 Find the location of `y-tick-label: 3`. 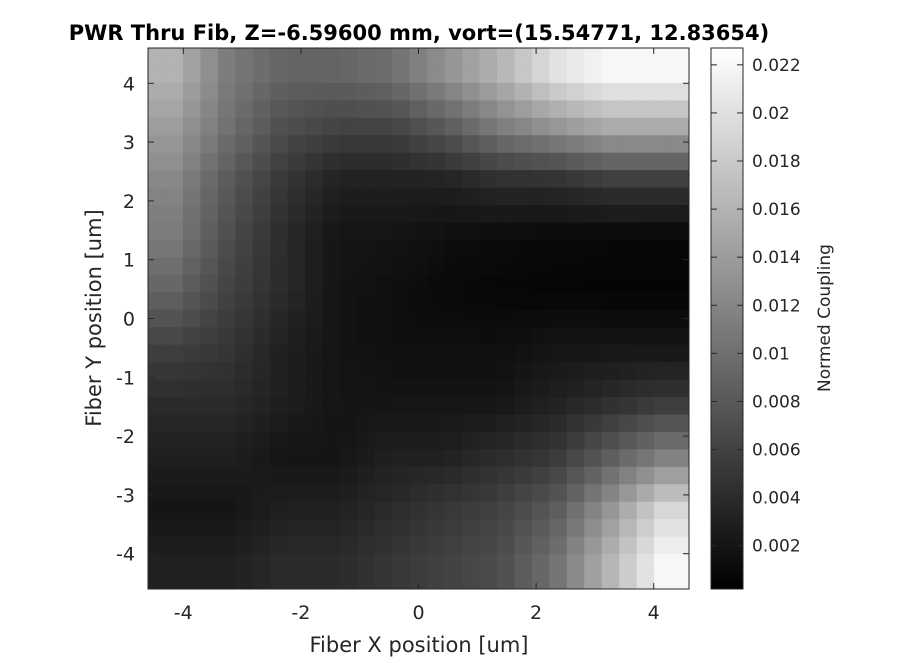

y-tick-label: 3 is located at coordinates (129, 143).